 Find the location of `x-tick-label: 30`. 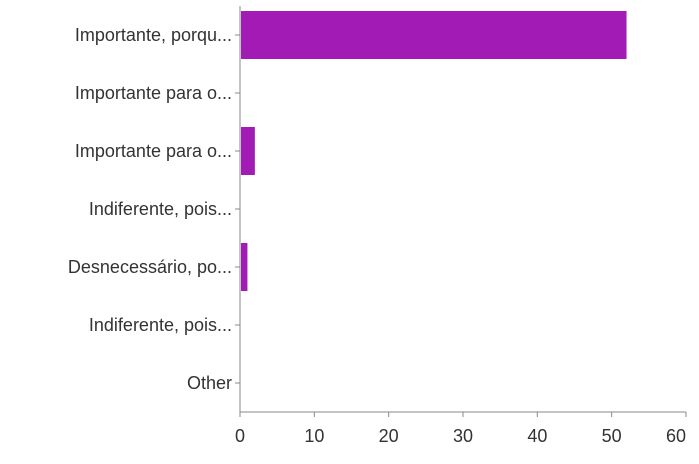

x-tick-label: 30 is located at coordinates (463, 436).